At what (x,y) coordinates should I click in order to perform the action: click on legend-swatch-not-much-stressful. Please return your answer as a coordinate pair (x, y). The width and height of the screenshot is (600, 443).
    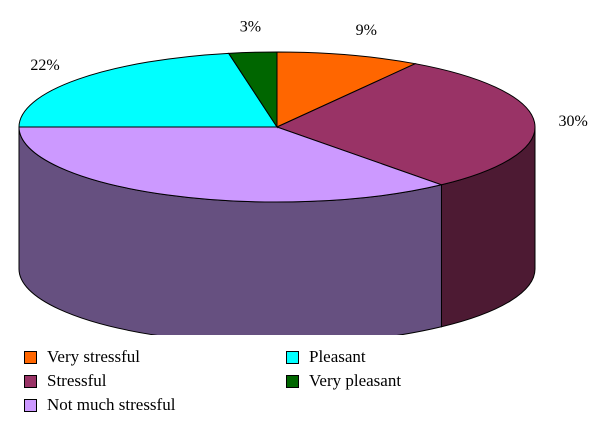
    Looking at the image, I should click on (30, 405).